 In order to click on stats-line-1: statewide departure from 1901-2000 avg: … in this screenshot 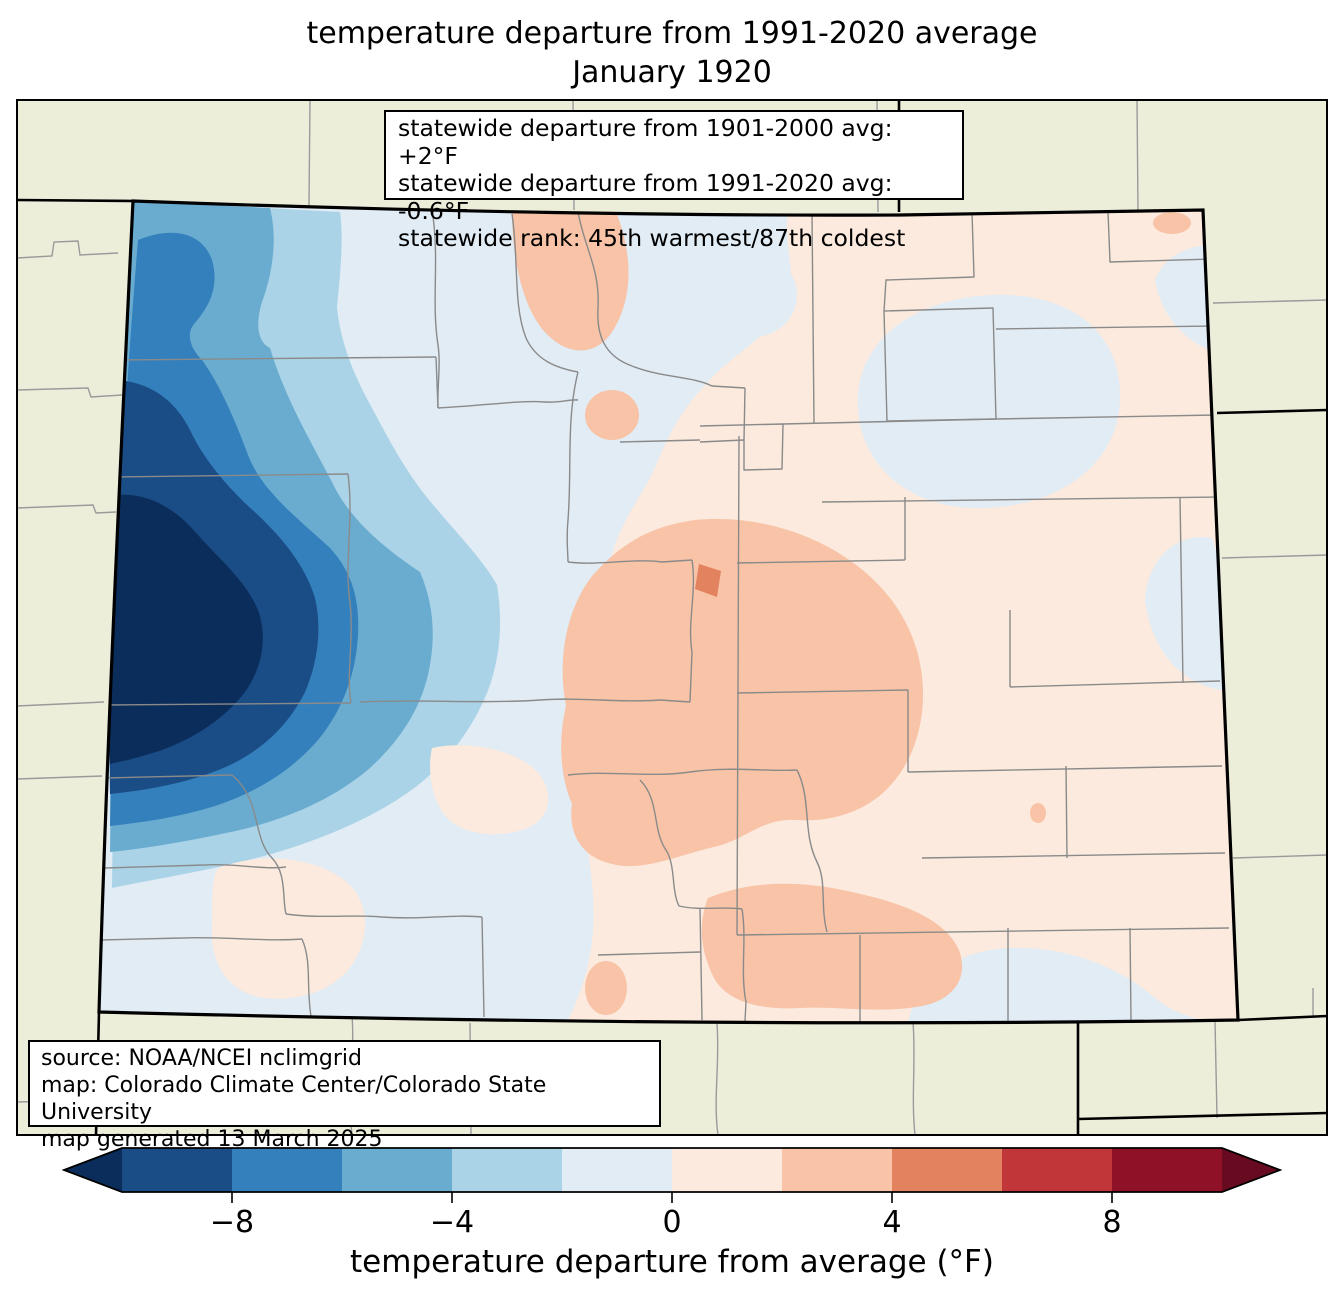, I will do `click(645, 142)`.